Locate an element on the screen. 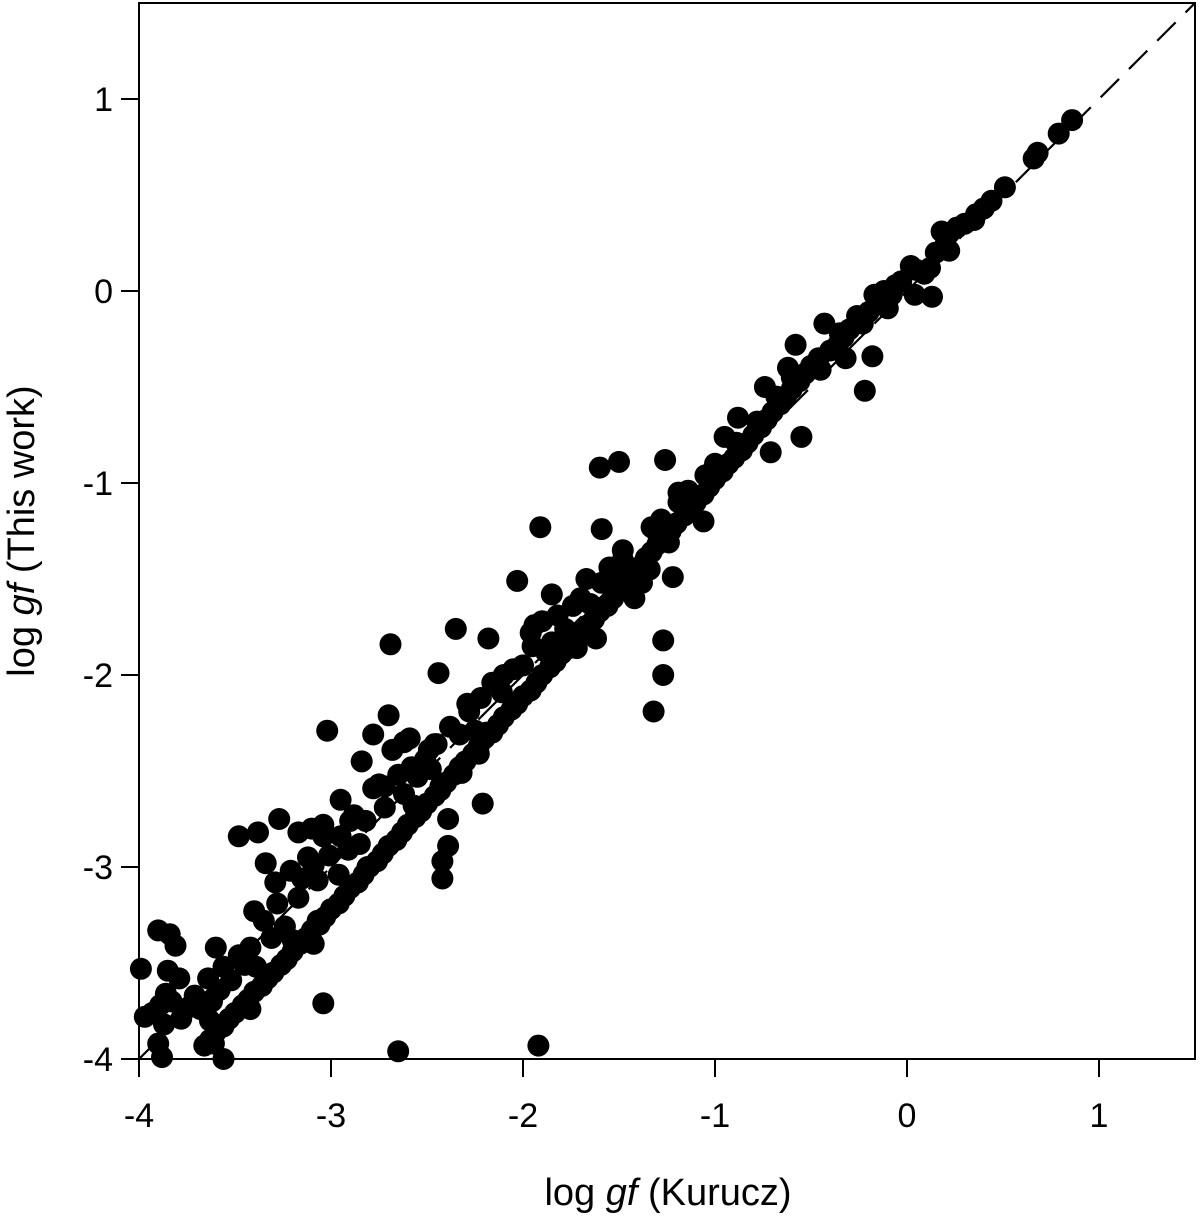 The image size is (1200, 1216). y-axis-ticks: -4 -3 -2 -1 0 1 is located at coordinates (111, 580).